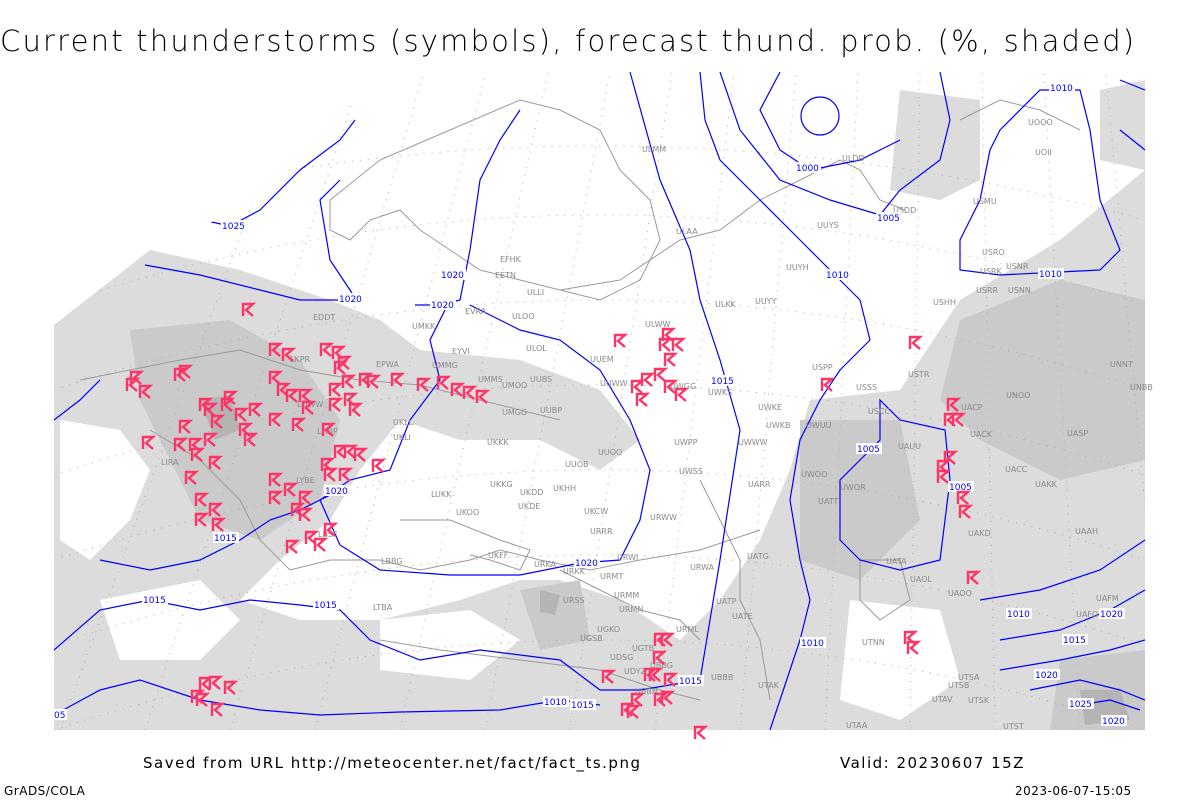 The height and width of the screenshot is (800, 1200). What do you see at coordinates (726, 601) in the screenshot?
I see `station-label: UATP` at bounding box center [726, 601].